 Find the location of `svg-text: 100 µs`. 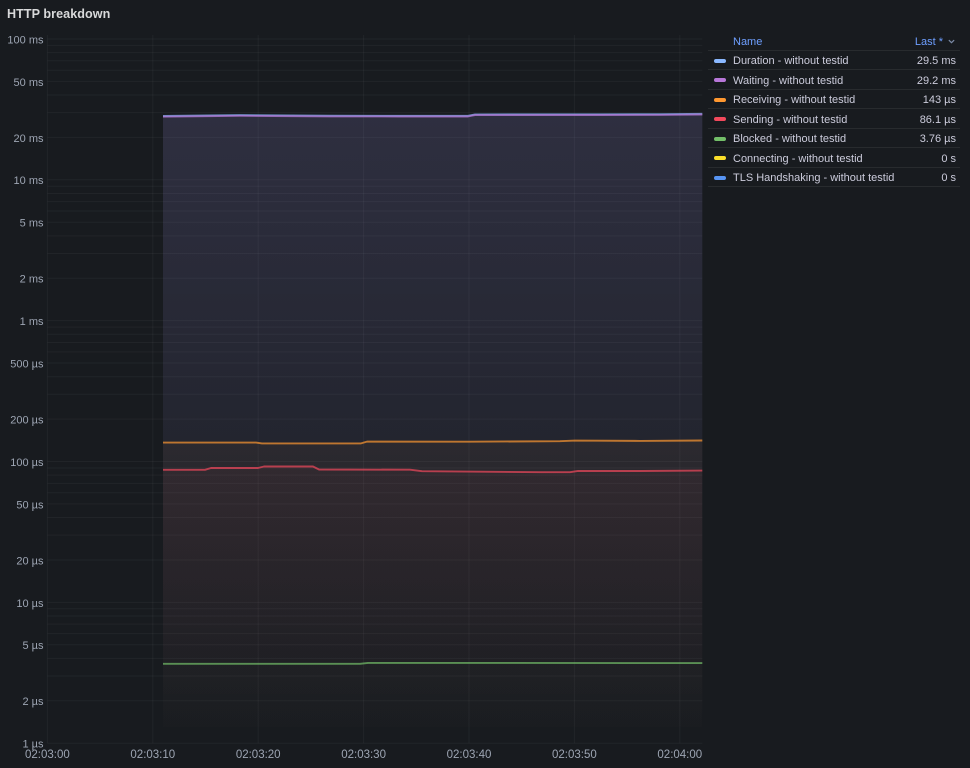

svg-text: 100 µs is located at coordinates (27, 463).